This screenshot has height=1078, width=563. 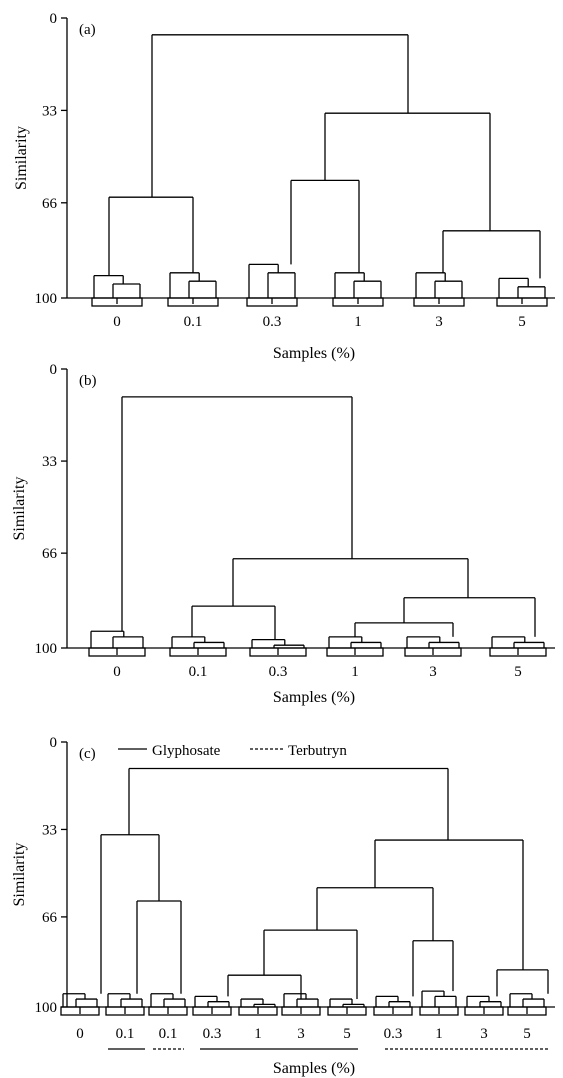 What do you see at coordinates (87, 754) in the screenshot?
I see `panel-label: (c)` at bounding box center [87, 754].